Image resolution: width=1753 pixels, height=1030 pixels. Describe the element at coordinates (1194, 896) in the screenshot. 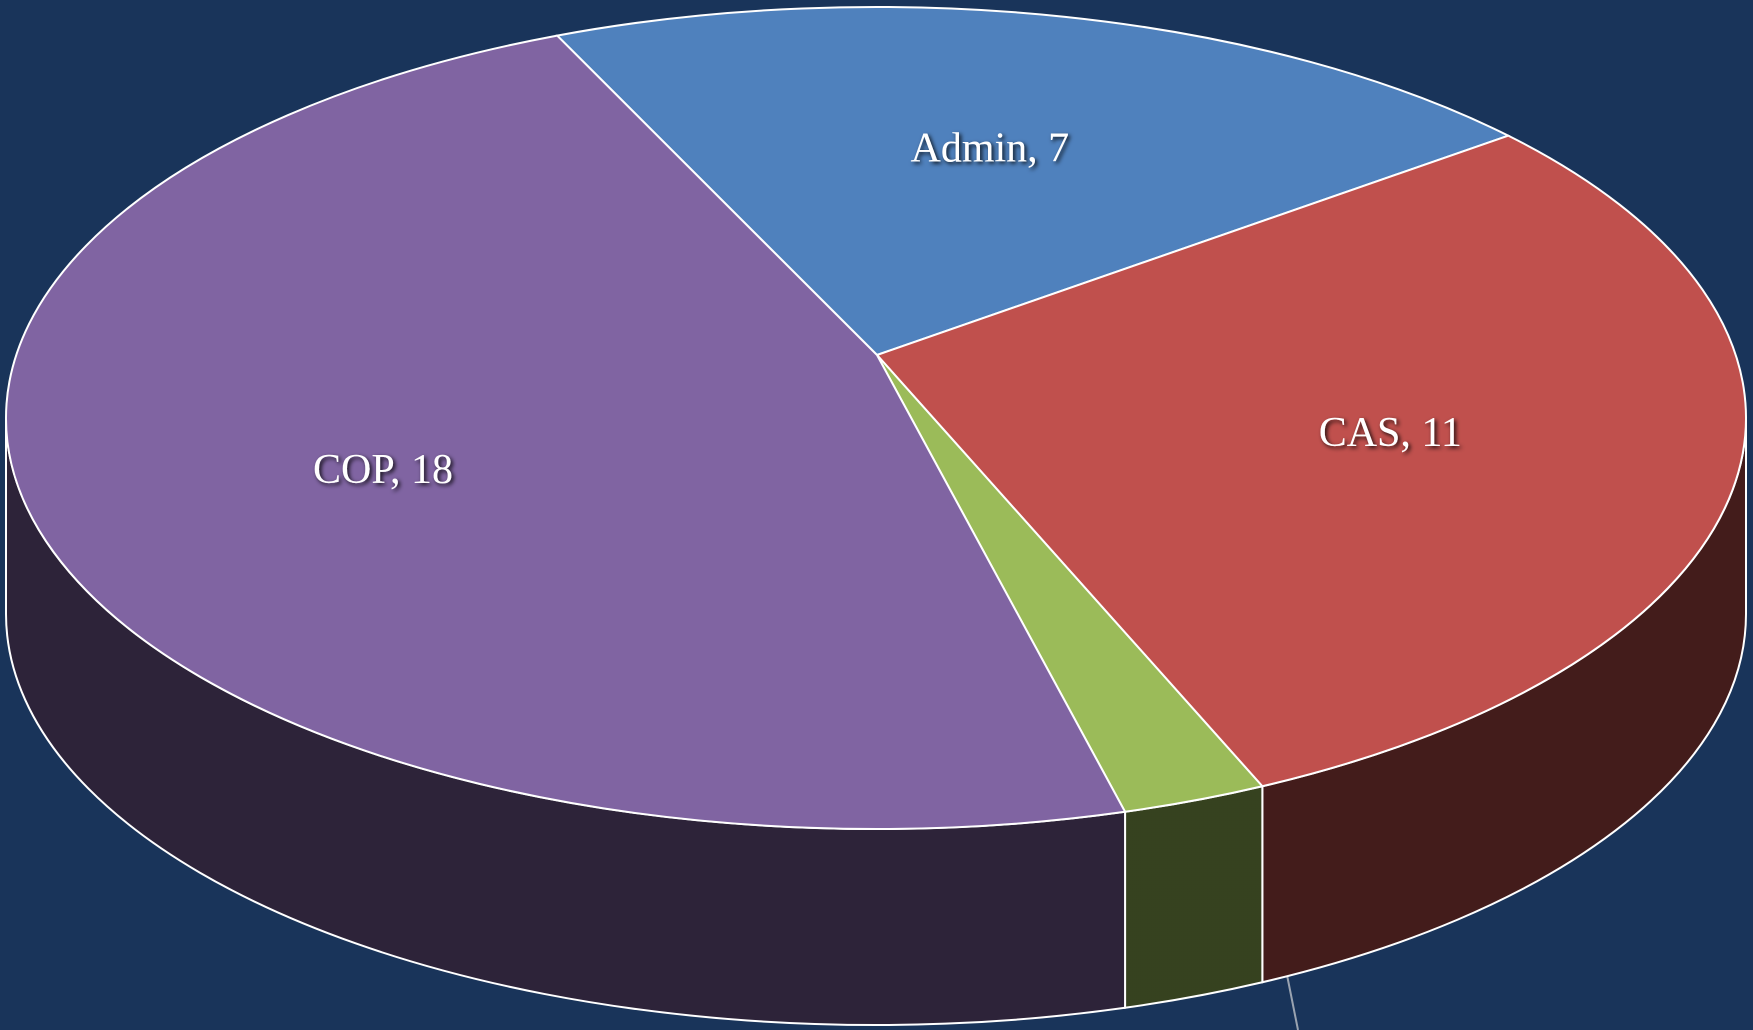

I see `slice-side-shade` at that location.